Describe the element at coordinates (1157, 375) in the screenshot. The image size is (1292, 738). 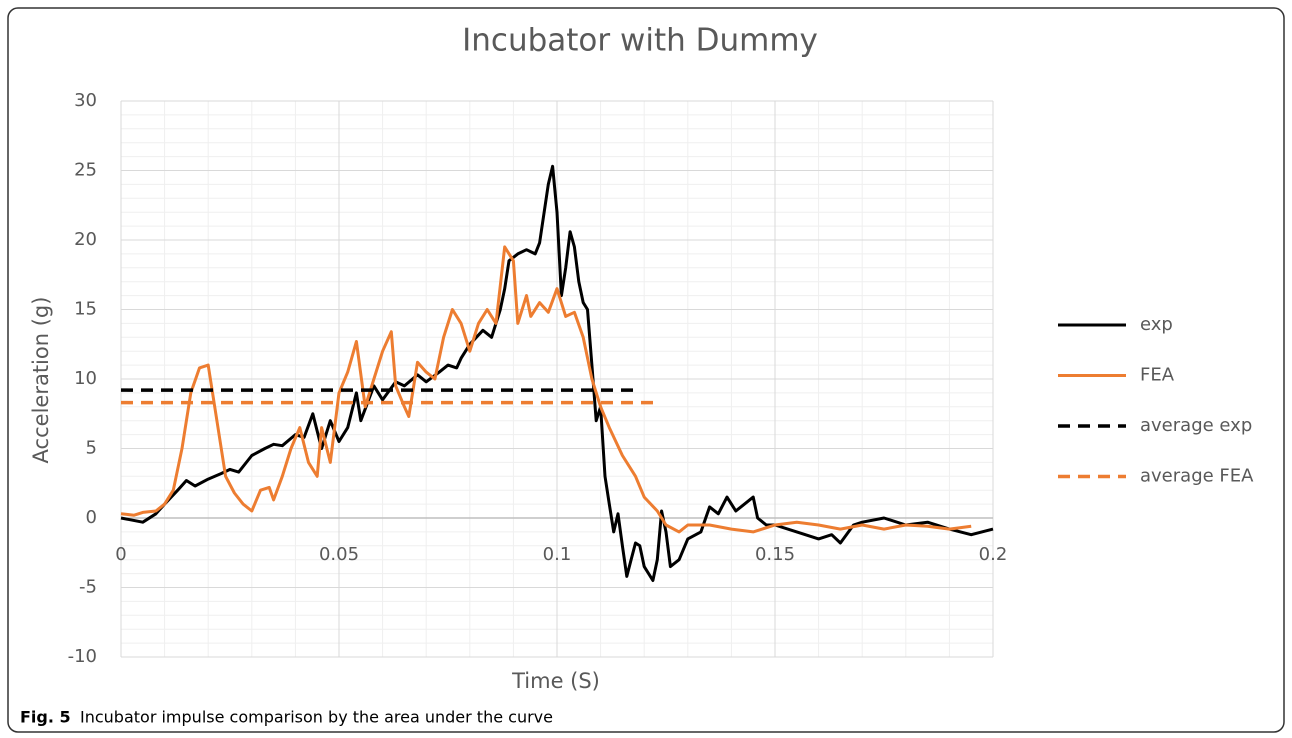
I see `legend-label: FEA` at that location.